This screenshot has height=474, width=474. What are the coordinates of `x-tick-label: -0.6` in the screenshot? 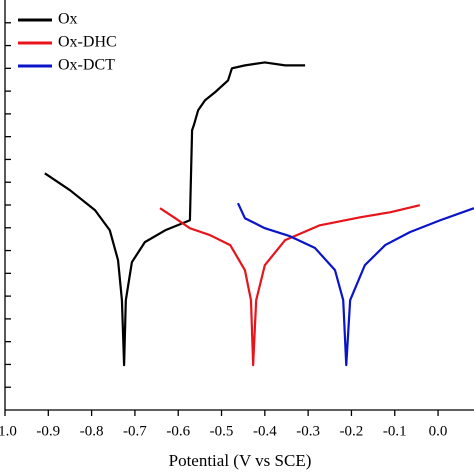 It's located at (178, 431).